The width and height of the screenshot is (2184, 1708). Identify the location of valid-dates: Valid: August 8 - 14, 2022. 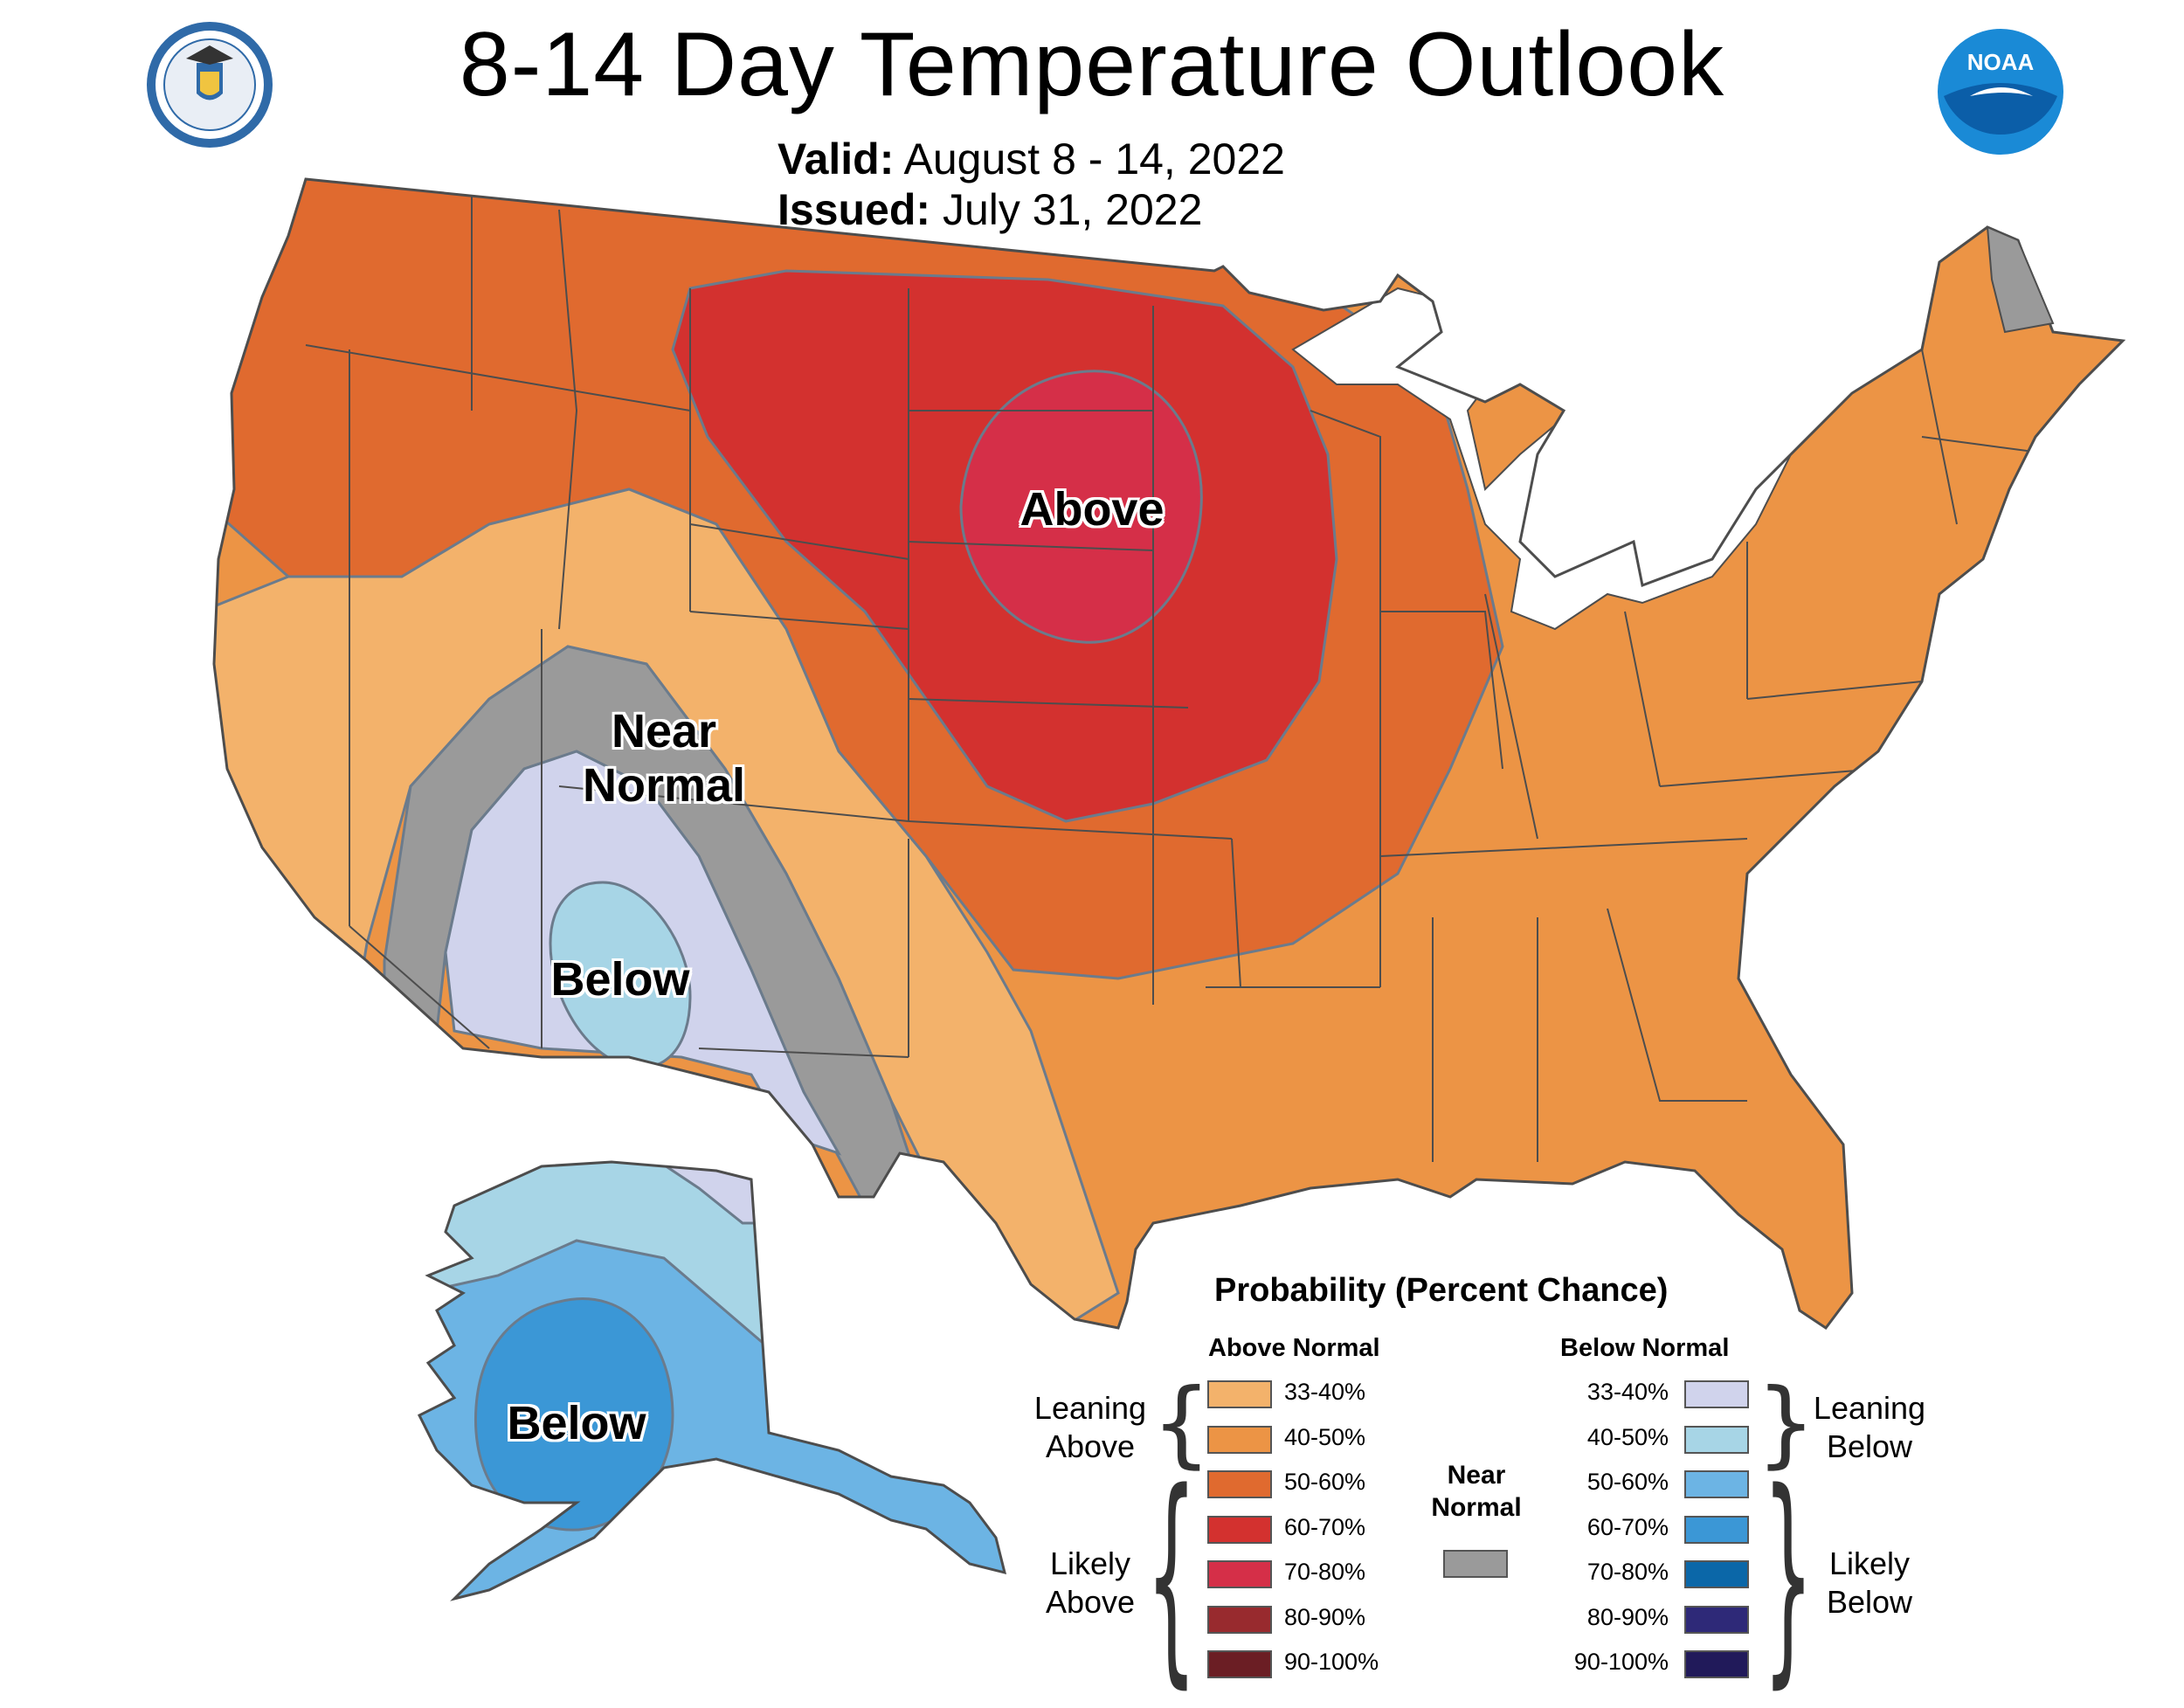
(1031, 159).